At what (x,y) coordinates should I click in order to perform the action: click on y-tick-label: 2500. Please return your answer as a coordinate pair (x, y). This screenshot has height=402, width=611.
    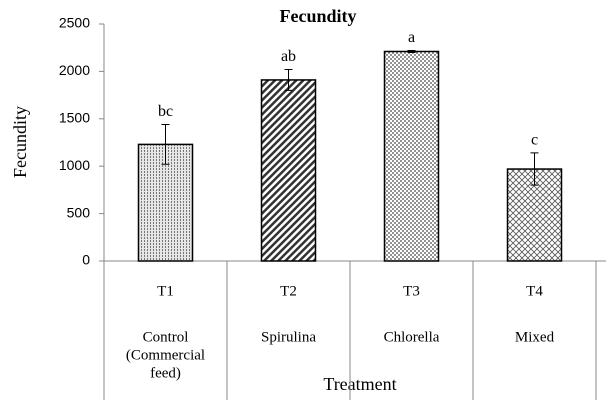
    Looking at the image, I should click on (74, 23).